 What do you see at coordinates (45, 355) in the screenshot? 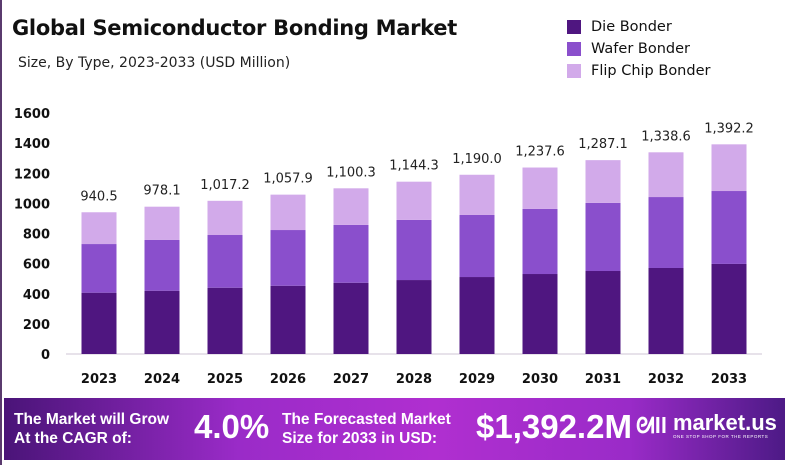
I see `y-tick-label: 0` at bounding box center [45, 355].